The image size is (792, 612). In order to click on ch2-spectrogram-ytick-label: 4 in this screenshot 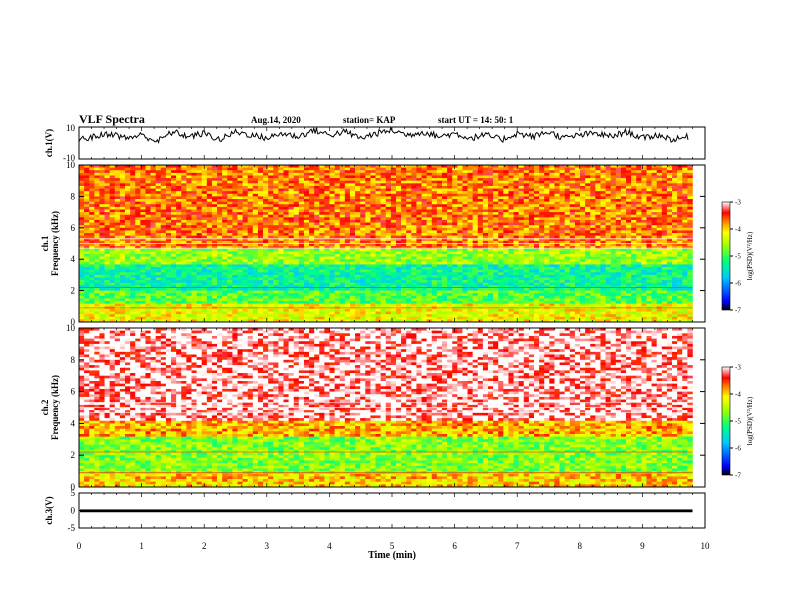, I will do `click(73, 423)`.